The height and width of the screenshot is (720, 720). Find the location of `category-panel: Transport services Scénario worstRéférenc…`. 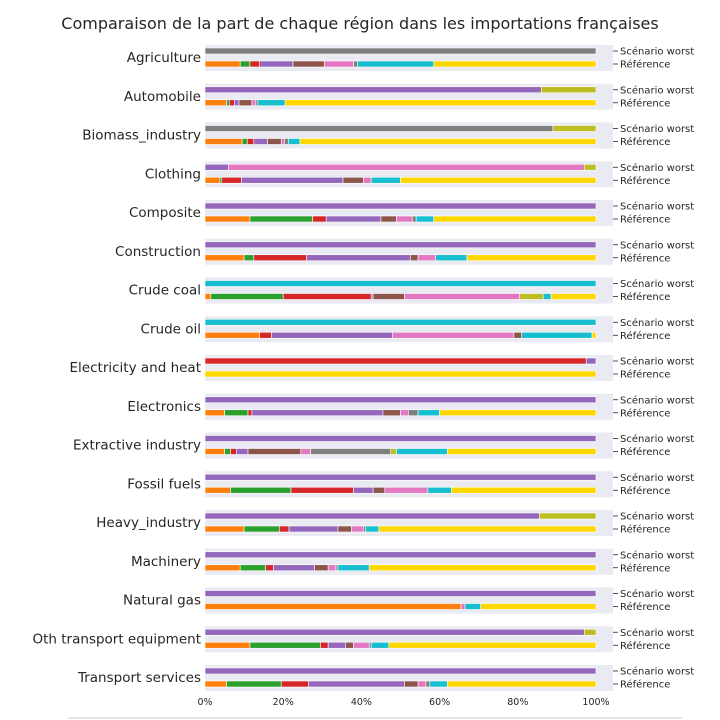

category-panel: Transport services Scénario worstRéférenc… is located at coordinates (385, 678).